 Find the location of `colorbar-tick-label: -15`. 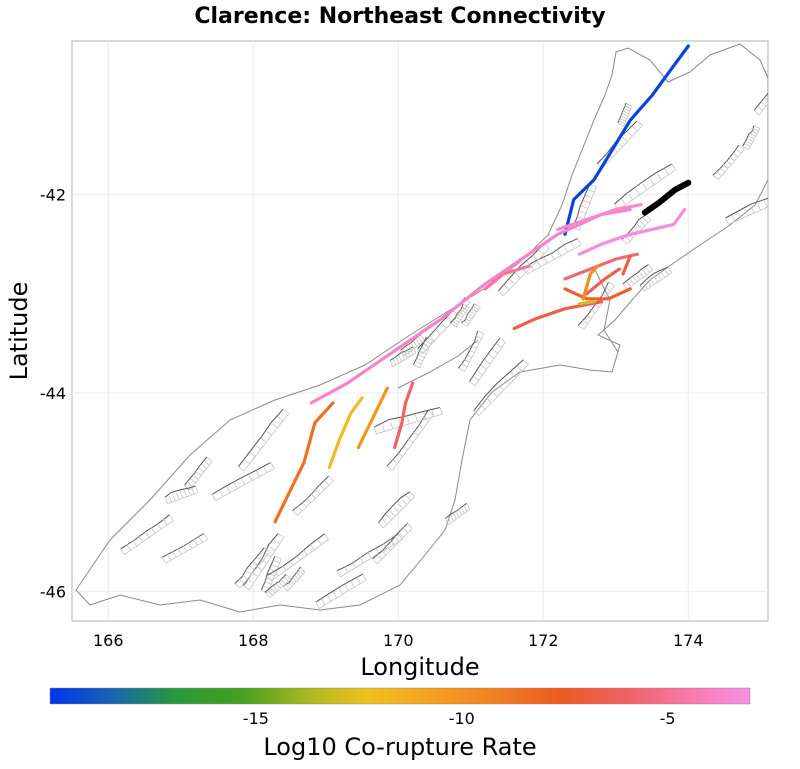

colorbar-tick-label: -15 is located at coordinates (256, 718).